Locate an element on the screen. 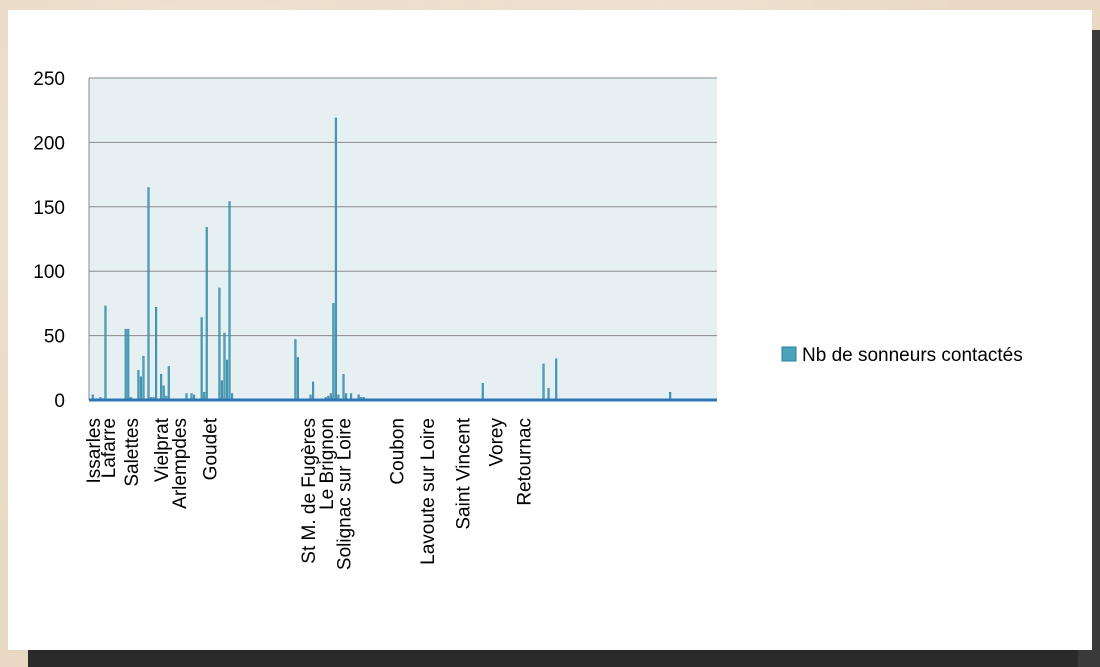 This screenshot has width=1100, height=667. y-tick-label: 250 is located at coordinates (49, 79).